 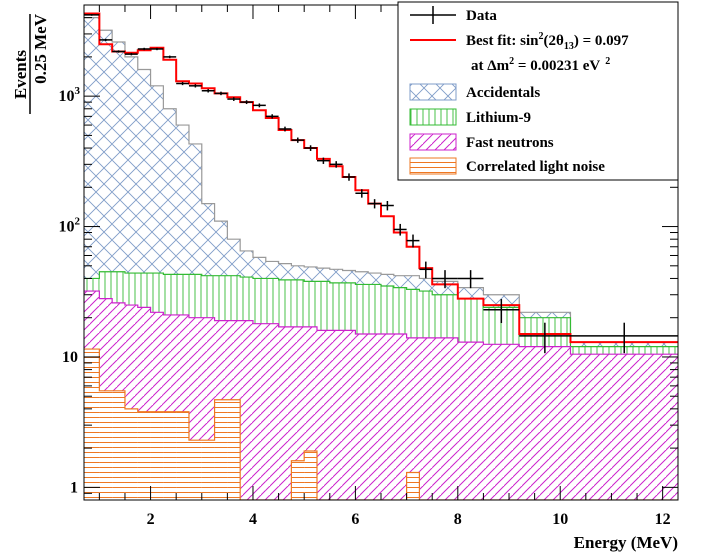 What do you see at coordinates (151, 519) in the screenshot?
I see `x-tick-label: 2` at bounding box center [151, 519].